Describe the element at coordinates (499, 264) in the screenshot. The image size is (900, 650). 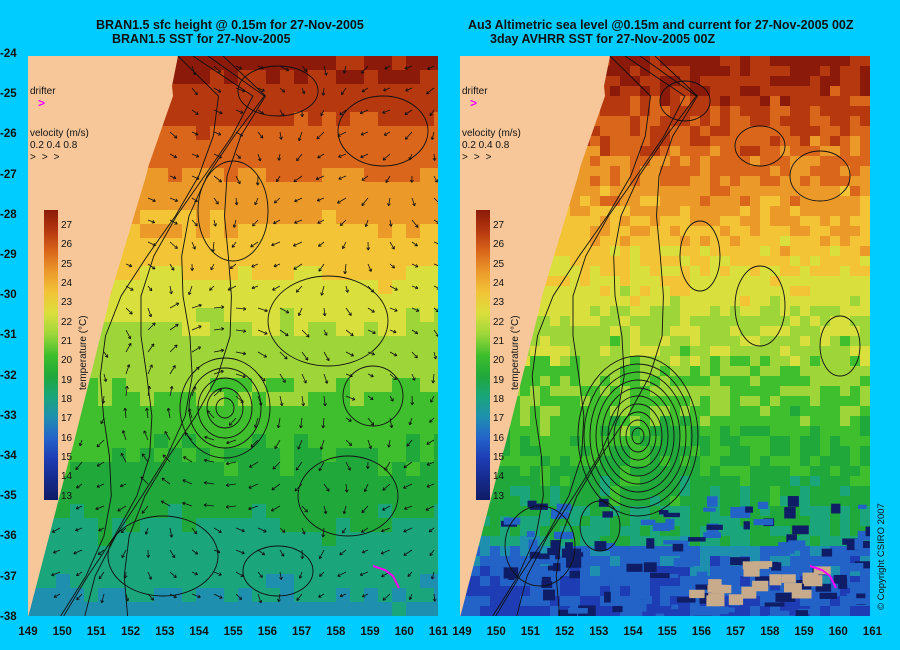
I see `colorbar-tick-label: 25` at that location.